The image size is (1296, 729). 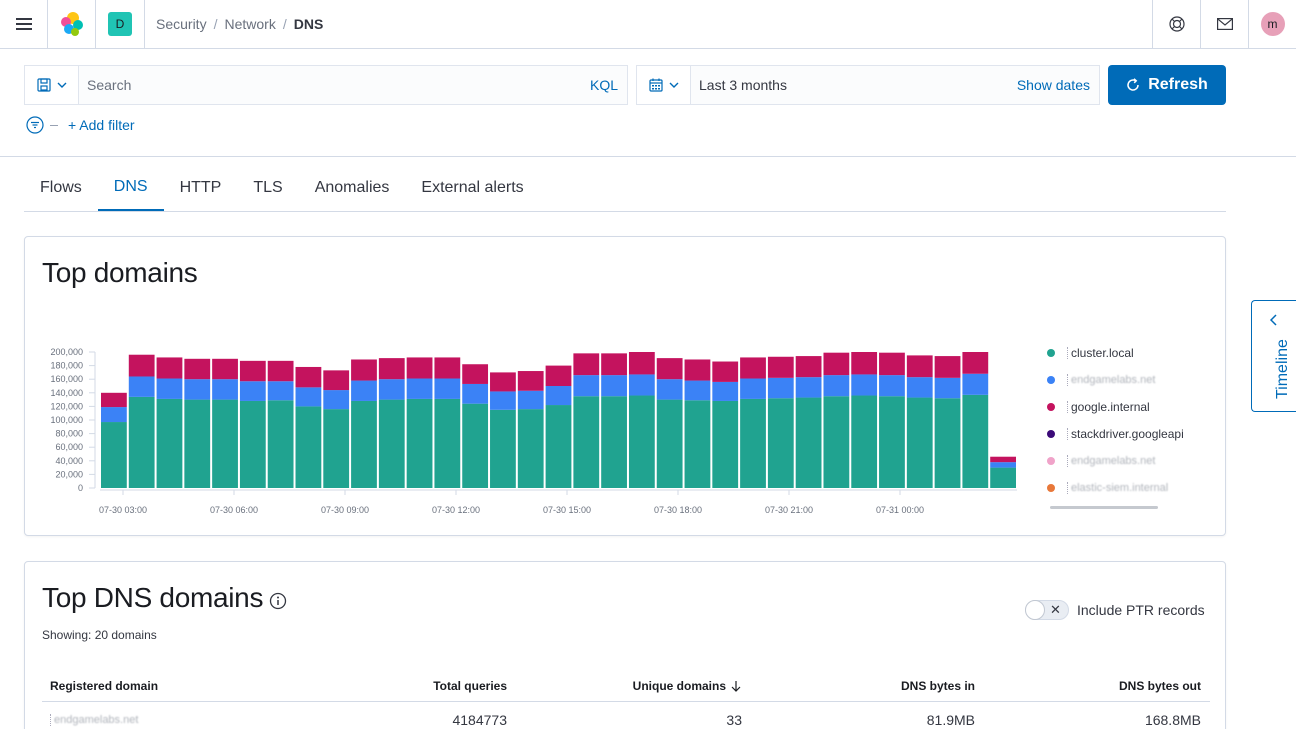 I want to click on refresh-button: Refresh, so click(x=1167, y=85).